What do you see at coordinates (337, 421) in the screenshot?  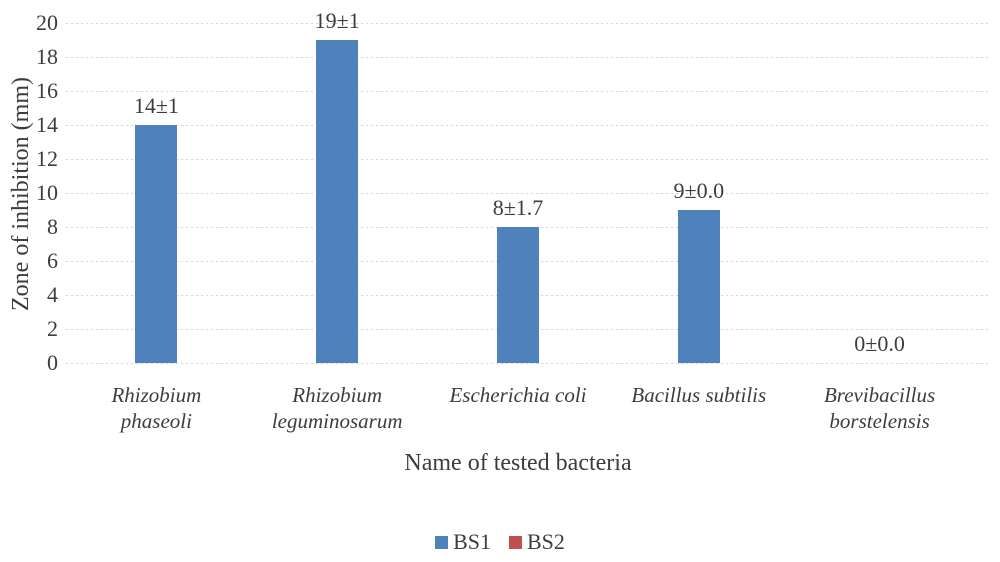 I see `x-category-label-line: leguminosarum` at bounding box center [337, 421].